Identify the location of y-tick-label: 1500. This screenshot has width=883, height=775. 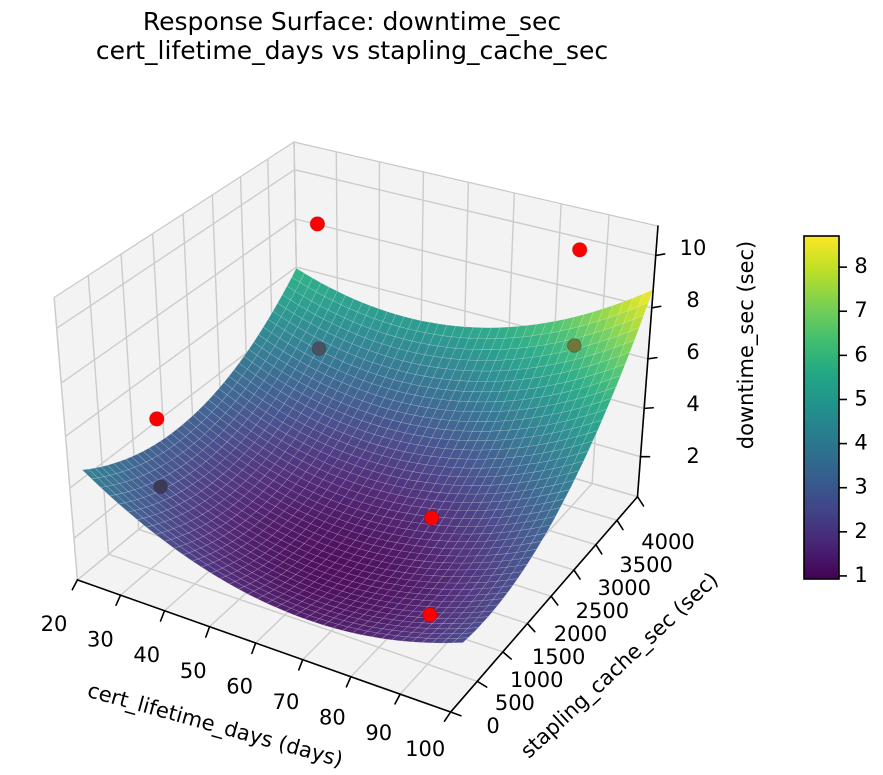
(558, 657).